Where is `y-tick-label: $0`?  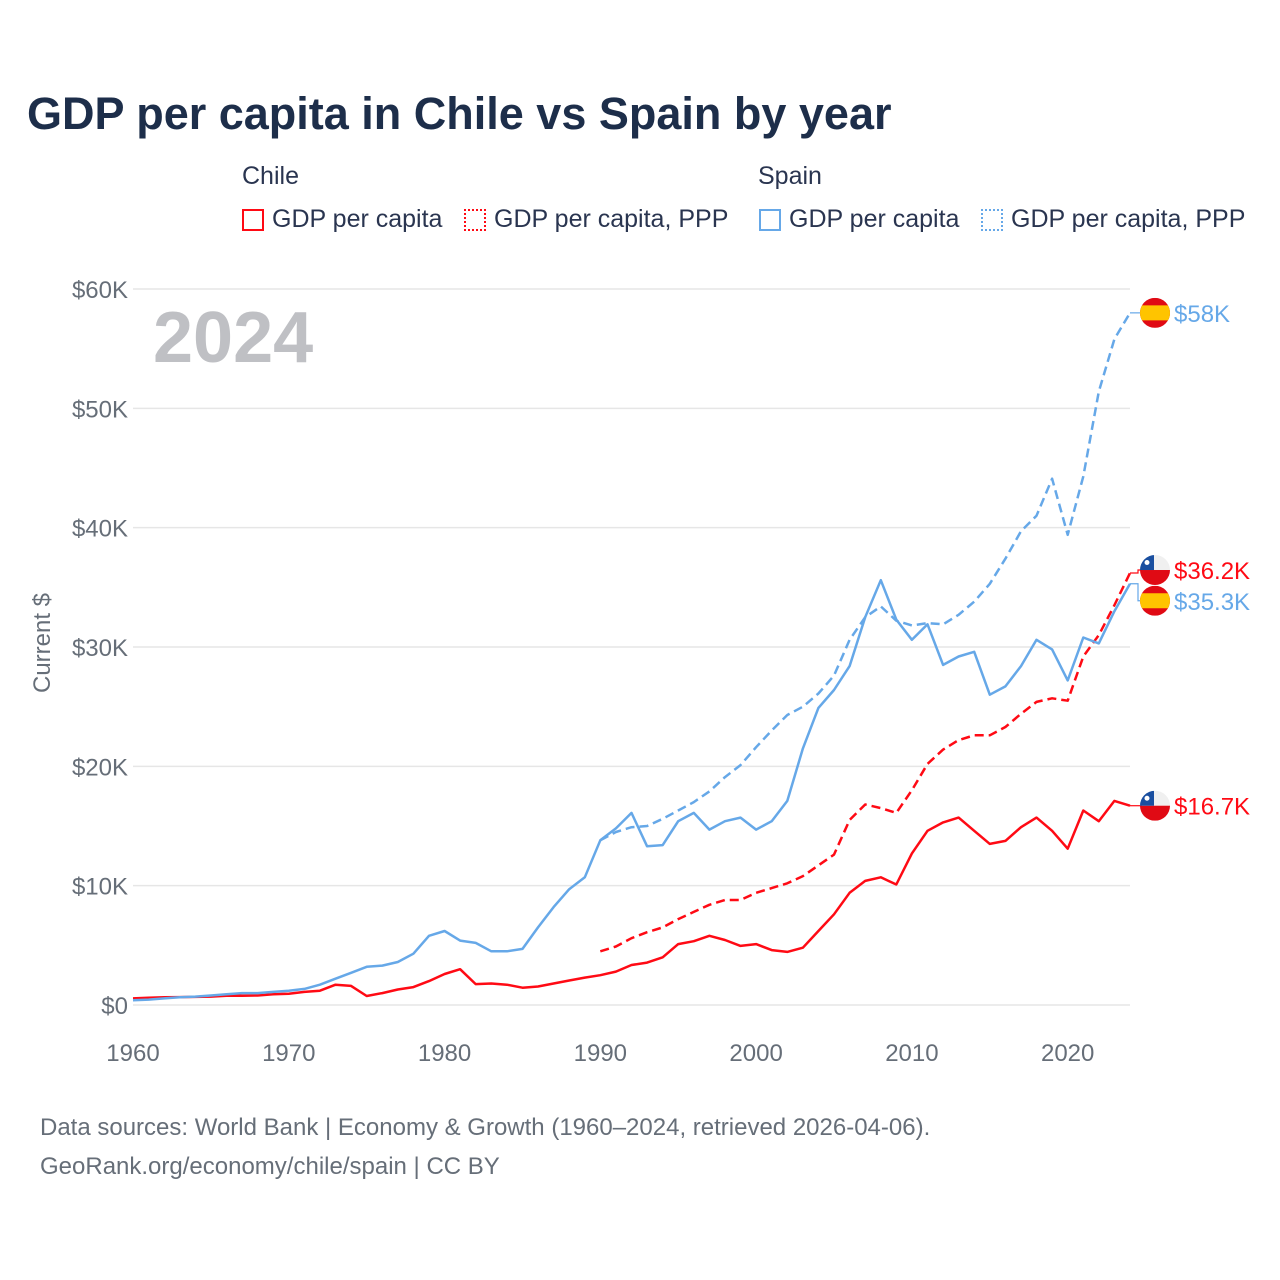
y-tick-label: $0 is located at coordinates (114, 1006).